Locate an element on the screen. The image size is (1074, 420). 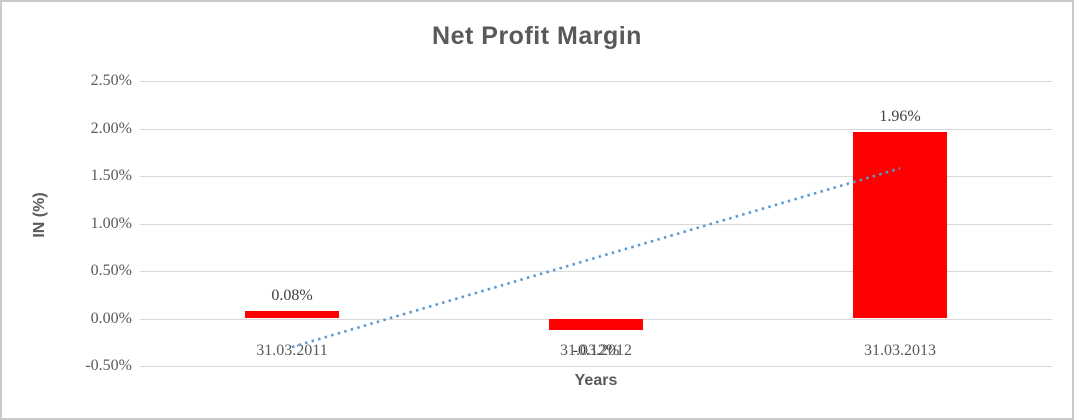
x-axis-title: Years is located at coordinates (596, 380).